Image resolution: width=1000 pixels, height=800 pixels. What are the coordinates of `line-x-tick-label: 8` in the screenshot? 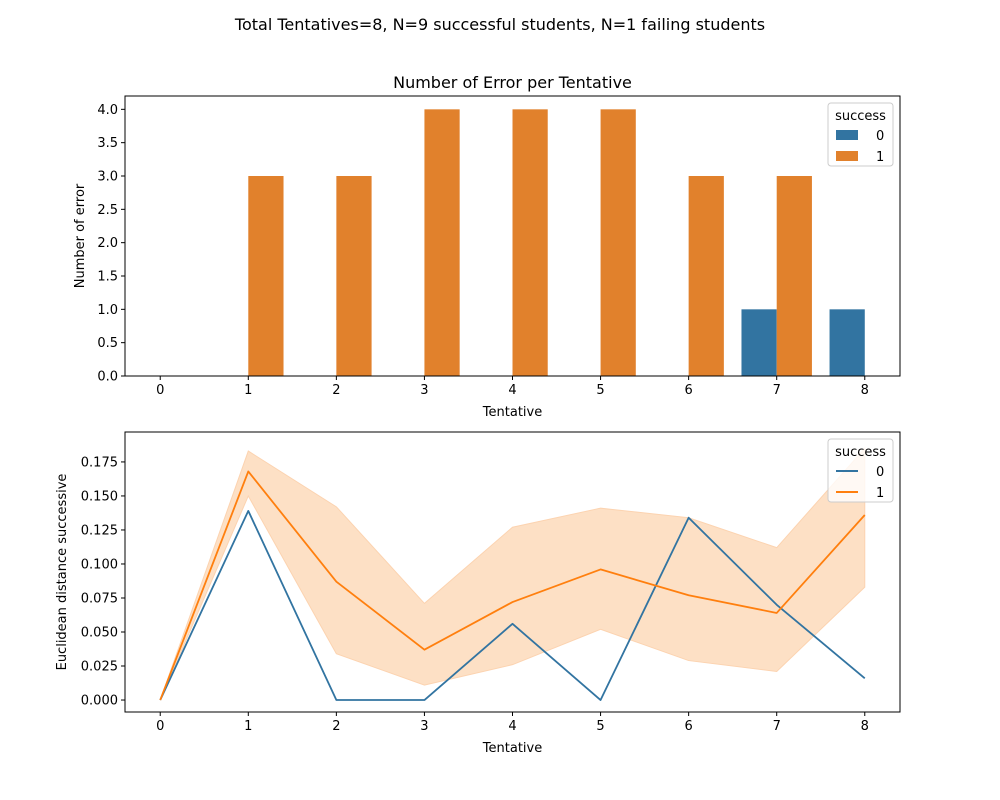 It's located at (865, 726).